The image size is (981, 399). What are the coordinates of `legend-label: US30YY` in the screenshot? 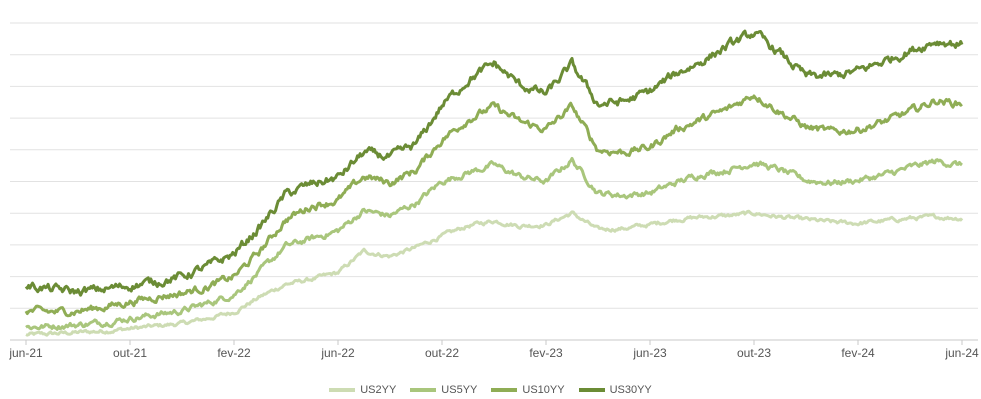 It's located at (630, 390).